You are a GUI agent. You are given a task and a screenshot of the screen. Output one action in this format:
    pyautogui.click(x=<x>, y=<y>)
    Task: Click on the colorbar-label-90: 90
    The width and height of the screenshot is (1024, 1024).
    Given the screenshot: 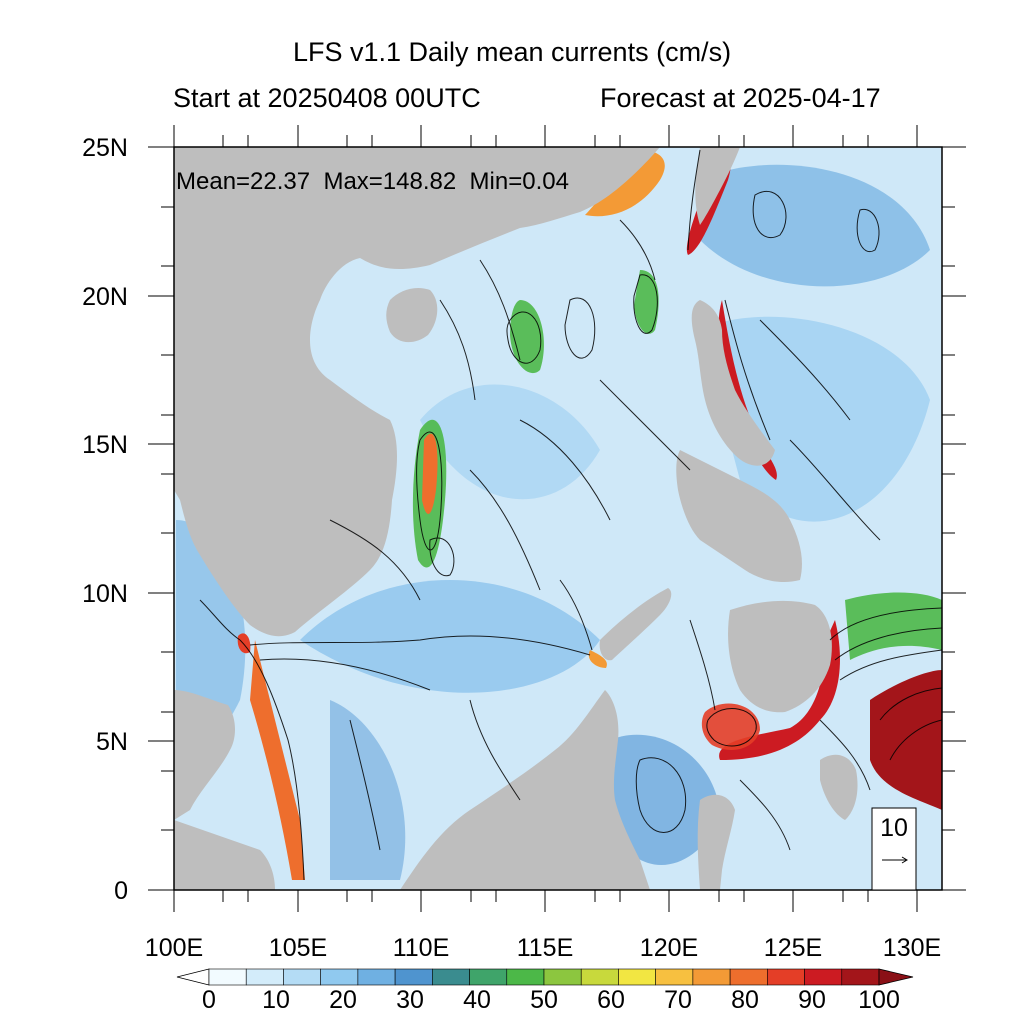 What is the action you would take?
    pyautogui.click(x=812, y=1000)
    